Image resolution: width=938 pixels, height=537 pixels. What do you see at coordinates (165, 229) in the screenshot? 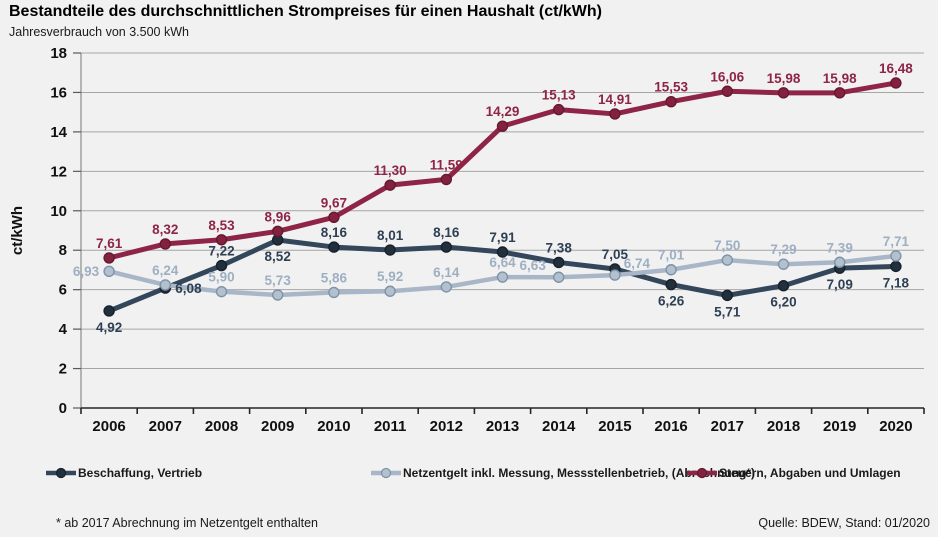
I see `svg-text: 8,32` at bounding box center [165, 229].